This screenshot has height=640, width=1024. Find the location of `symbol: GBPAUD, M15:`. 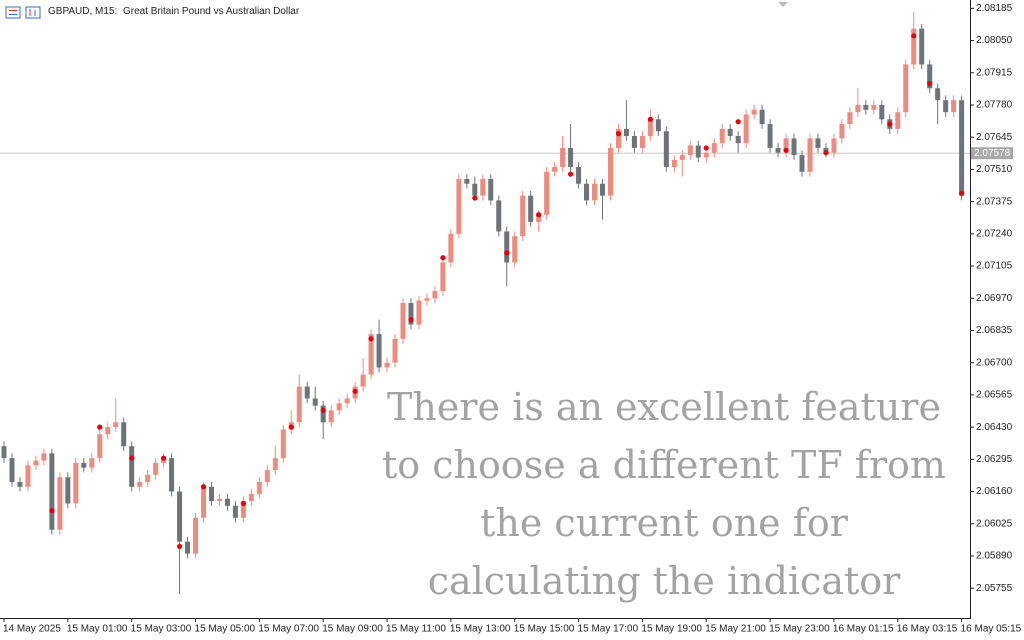

symbol: GBPAUD, M15: is located at coordinates (82, 11).